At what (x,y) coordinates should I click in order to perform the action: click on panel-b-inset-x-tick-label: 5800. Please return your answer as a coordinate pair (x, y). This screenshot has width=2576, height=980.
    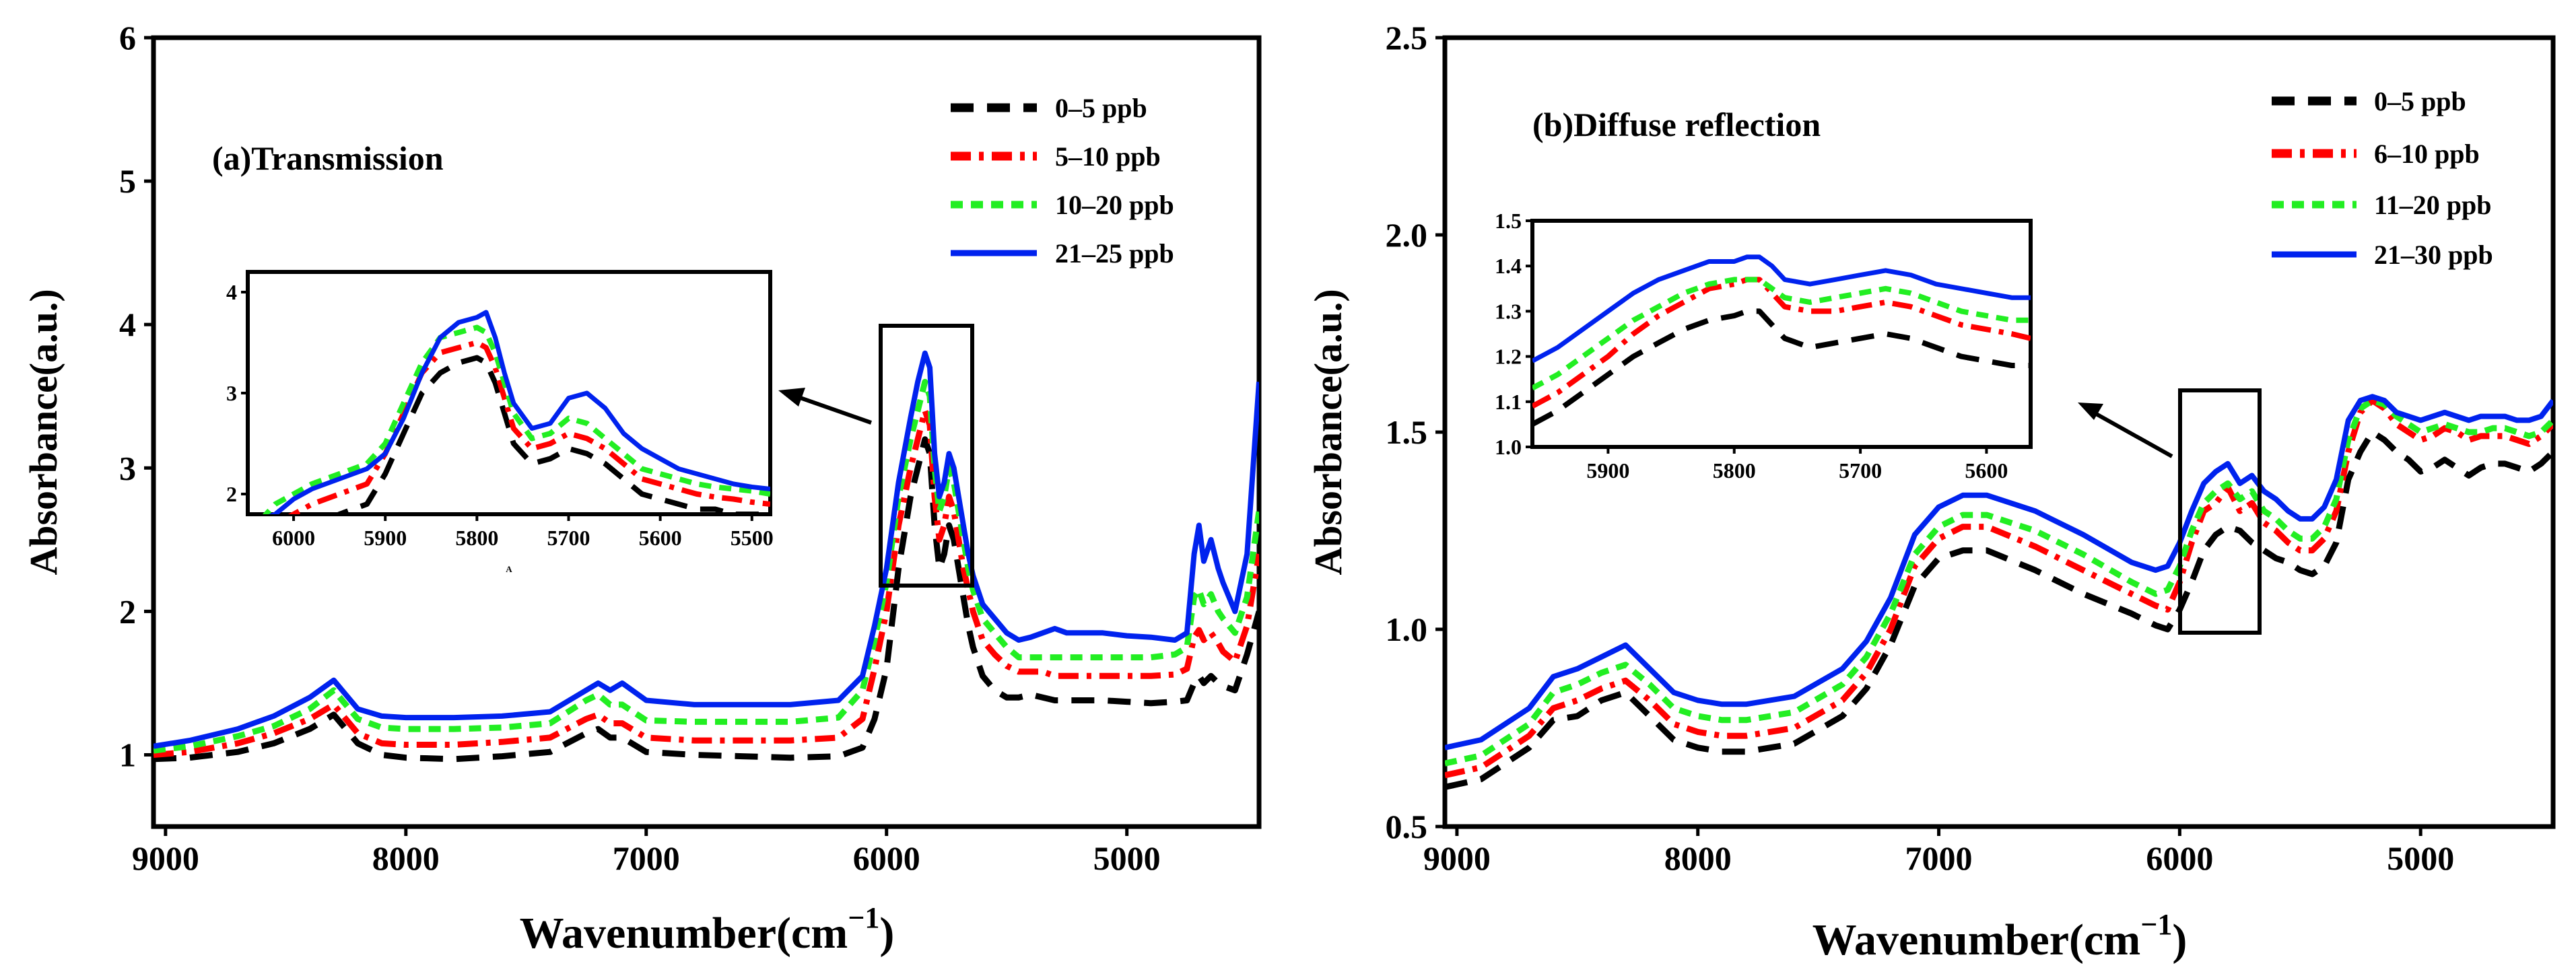
    Looking at the image, I should click on (1734, 471).